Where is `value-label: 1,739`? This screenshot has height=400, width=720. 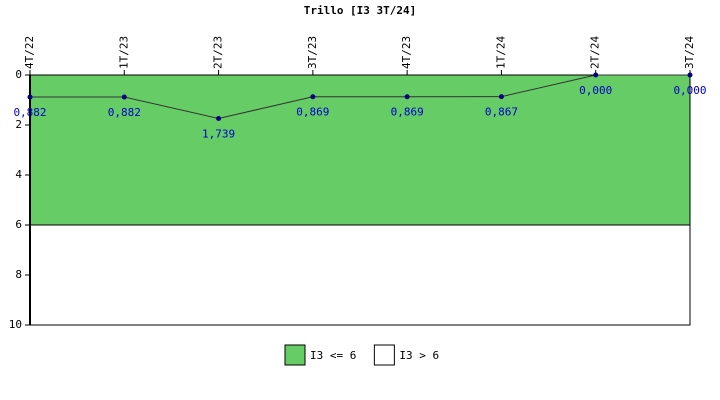
value-label: 1,739 is located at coordinates (218, 133).